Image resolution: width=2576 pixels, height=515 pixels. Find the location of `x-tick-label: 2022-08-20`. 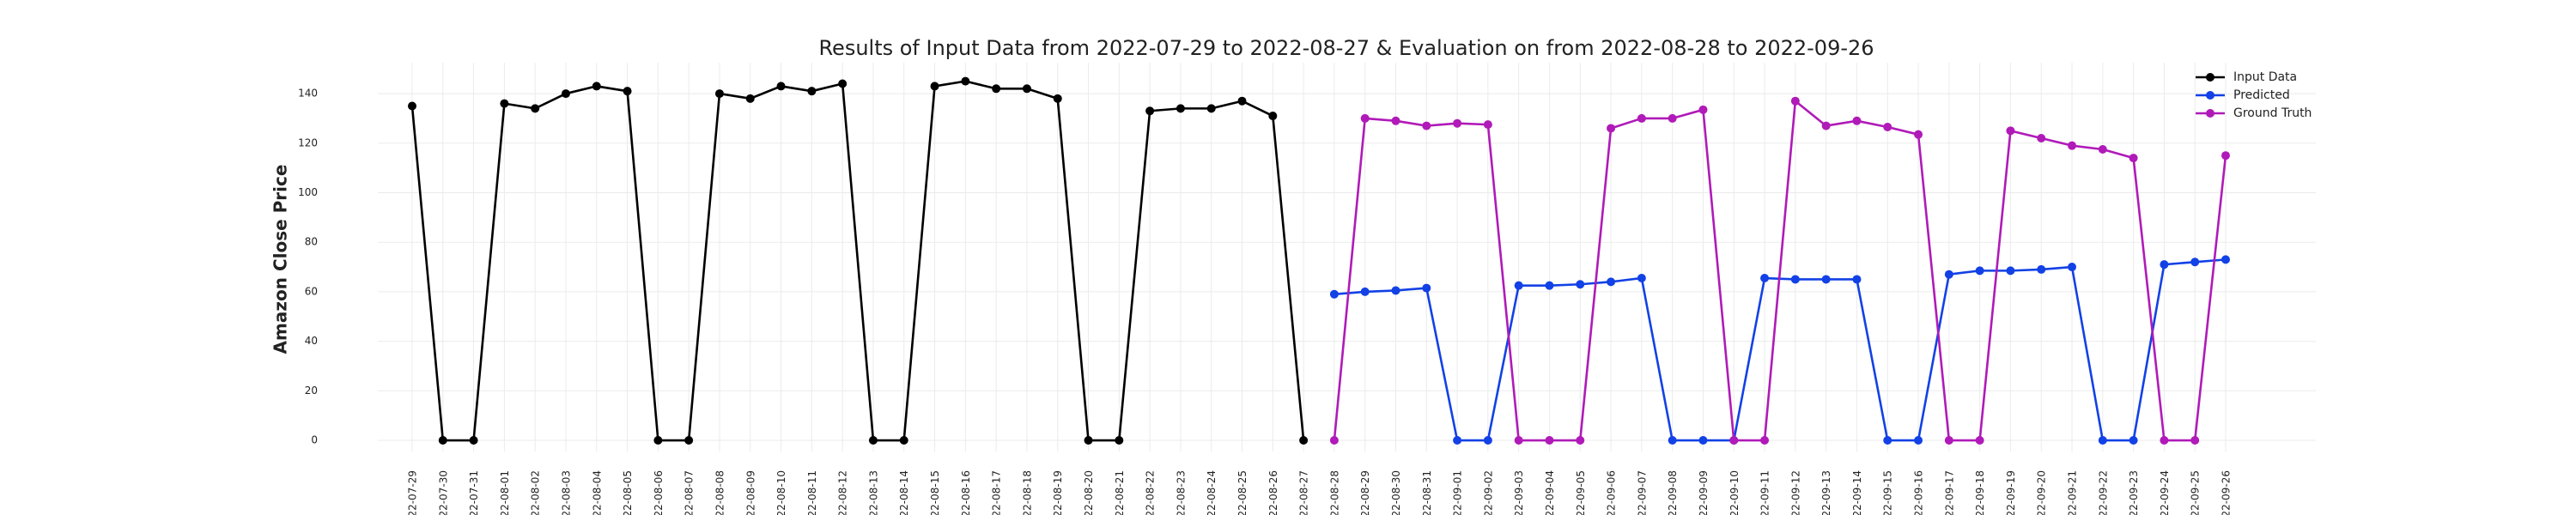

x-tick-label: 2022-08-20 is located at coordinates (1089, 492).